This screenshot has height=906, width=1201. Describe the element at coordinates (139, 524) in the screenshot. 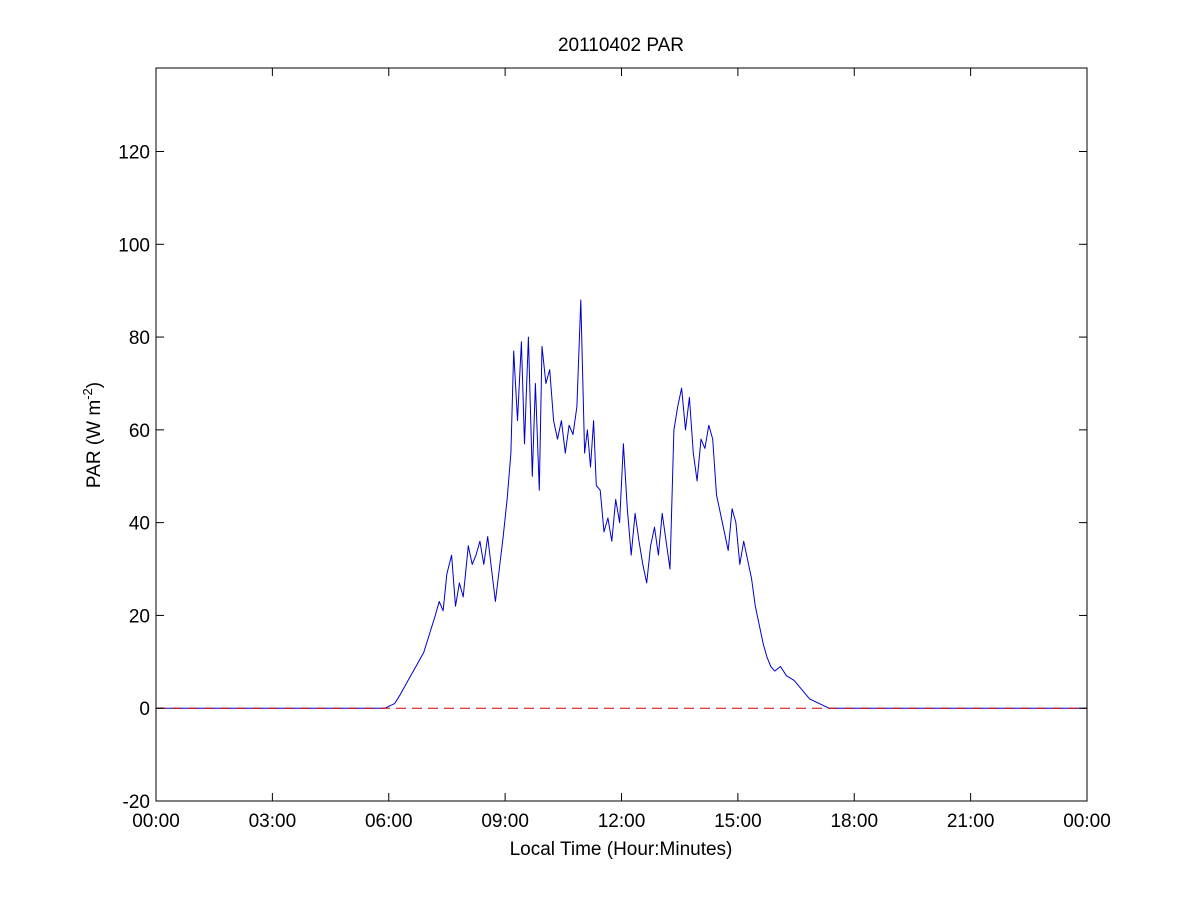

I see `y-tick-label: 40` at that location.